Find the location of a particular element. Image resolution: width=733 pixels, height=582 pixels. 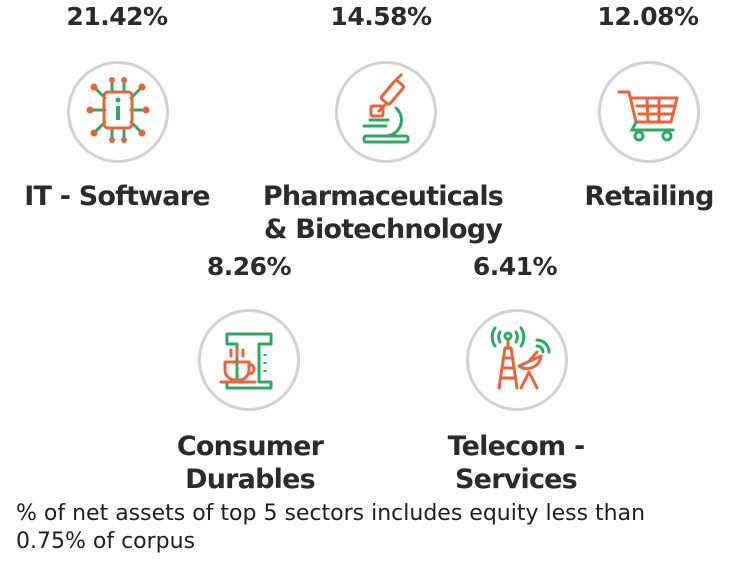

telecom-tower-icon is located at coordinates (517, 360).